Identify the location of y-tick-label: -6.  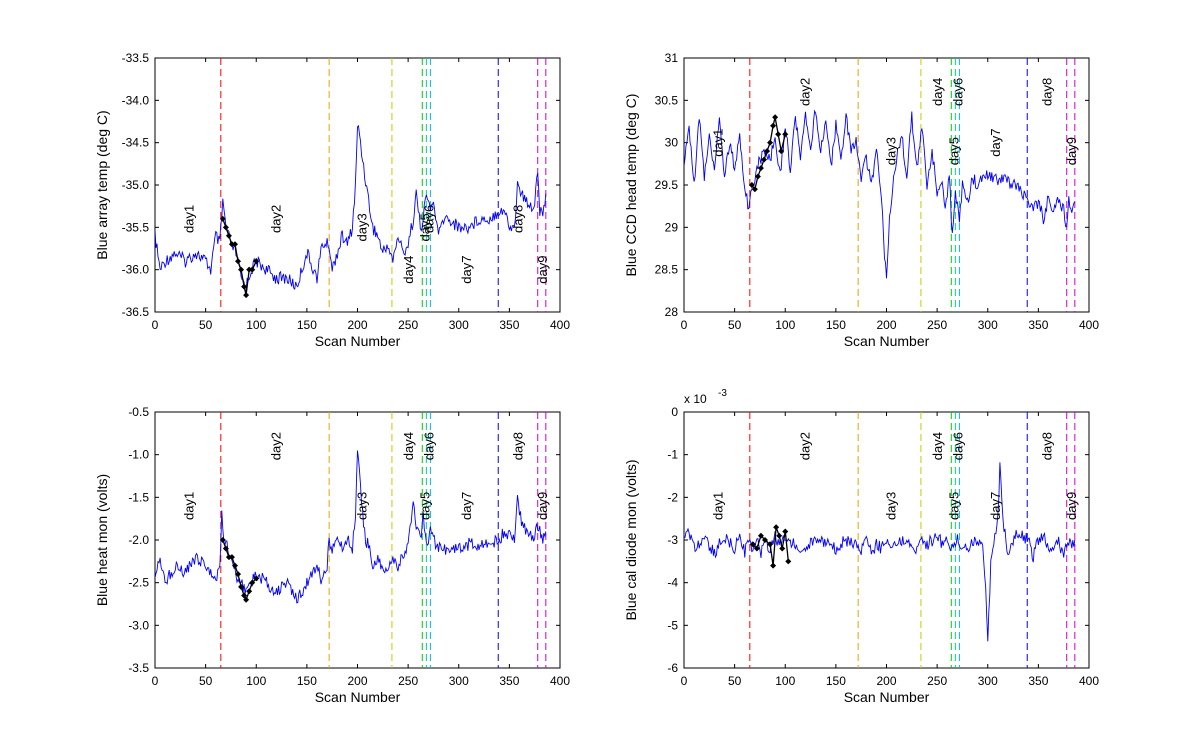
(672, 668).